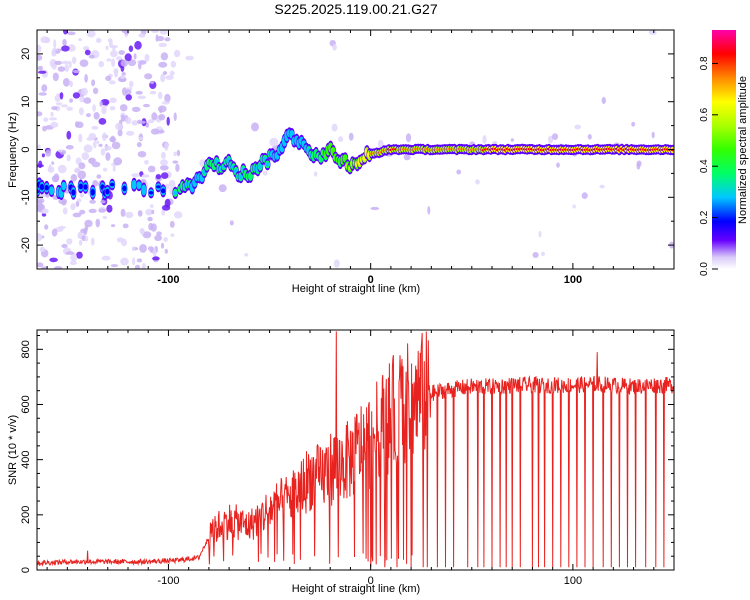 The image size is (750, 600). What do you see at coordinates (355, 164) in the screenshot?
I see `spectrogram-ridge` at bounding box center [355, 164].